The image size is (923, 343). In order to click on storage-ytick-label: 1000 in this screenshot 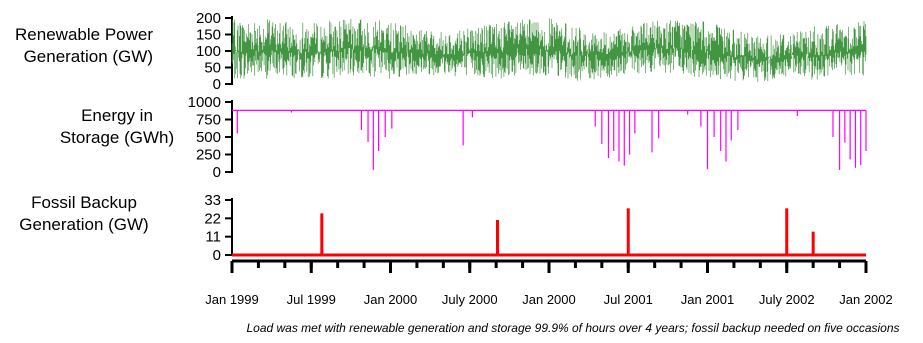, I will do `click(204, 102)`.